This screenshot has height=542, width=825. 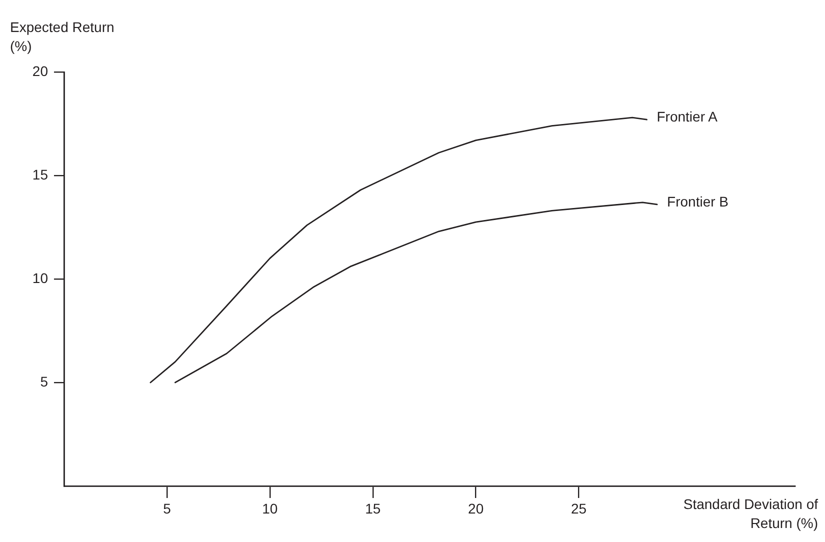 I want to click on y-tick-label: 5, so click(x=44, y=381).